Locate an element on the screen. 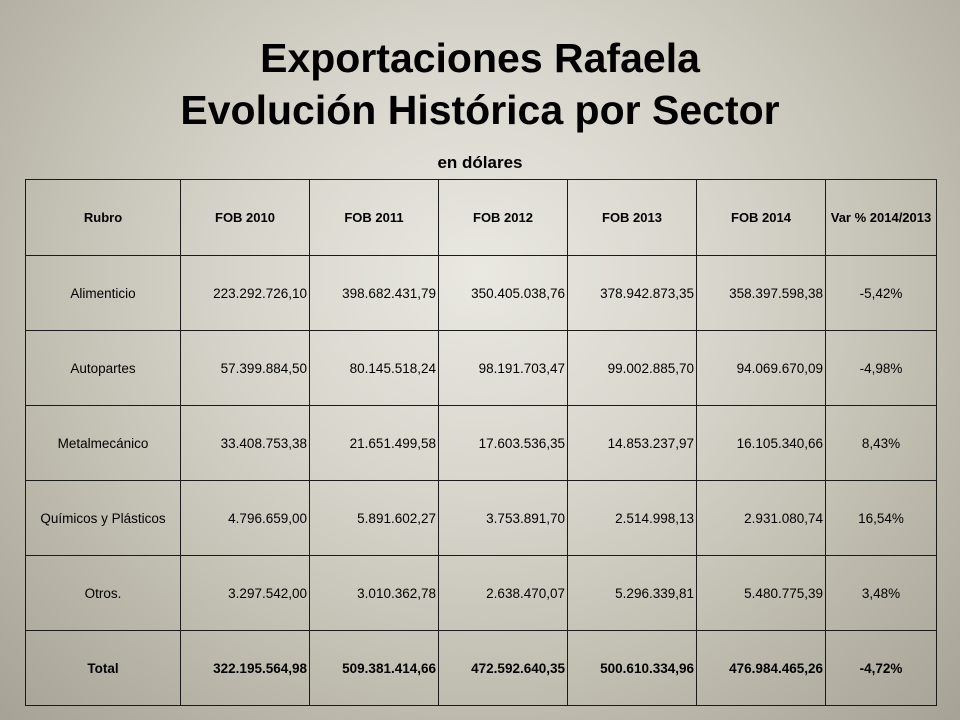 The image size is (960, 720). title-line-1: Exportaciones Rafaela is located at coordinates (480, 58).